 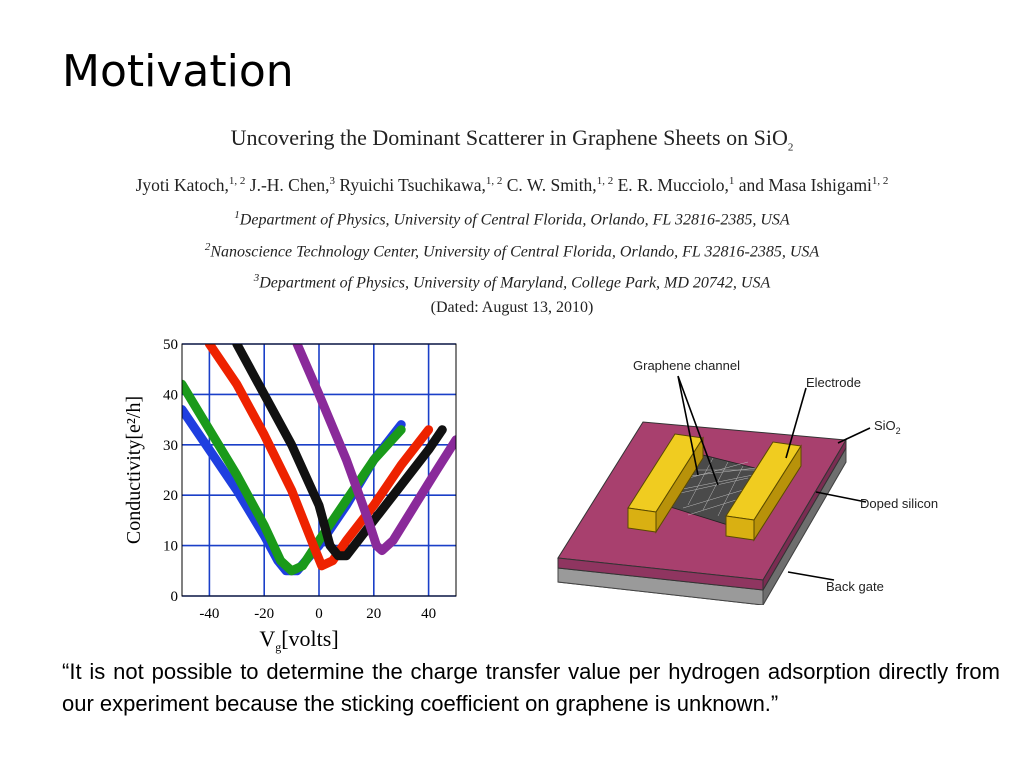 What do you see at coordinates (740, 528) in the screenshot?
I see `right-electrode-front` at bounding box center [740, 528].